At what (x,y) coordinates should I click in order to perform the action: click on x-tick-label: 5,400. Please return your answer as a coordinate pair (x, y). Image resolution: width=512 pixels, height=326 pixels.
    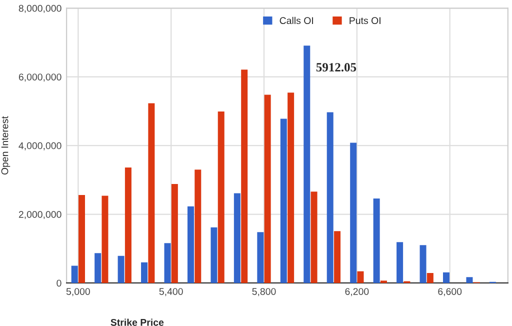
    Looking at the image, I should click on (171, 292).